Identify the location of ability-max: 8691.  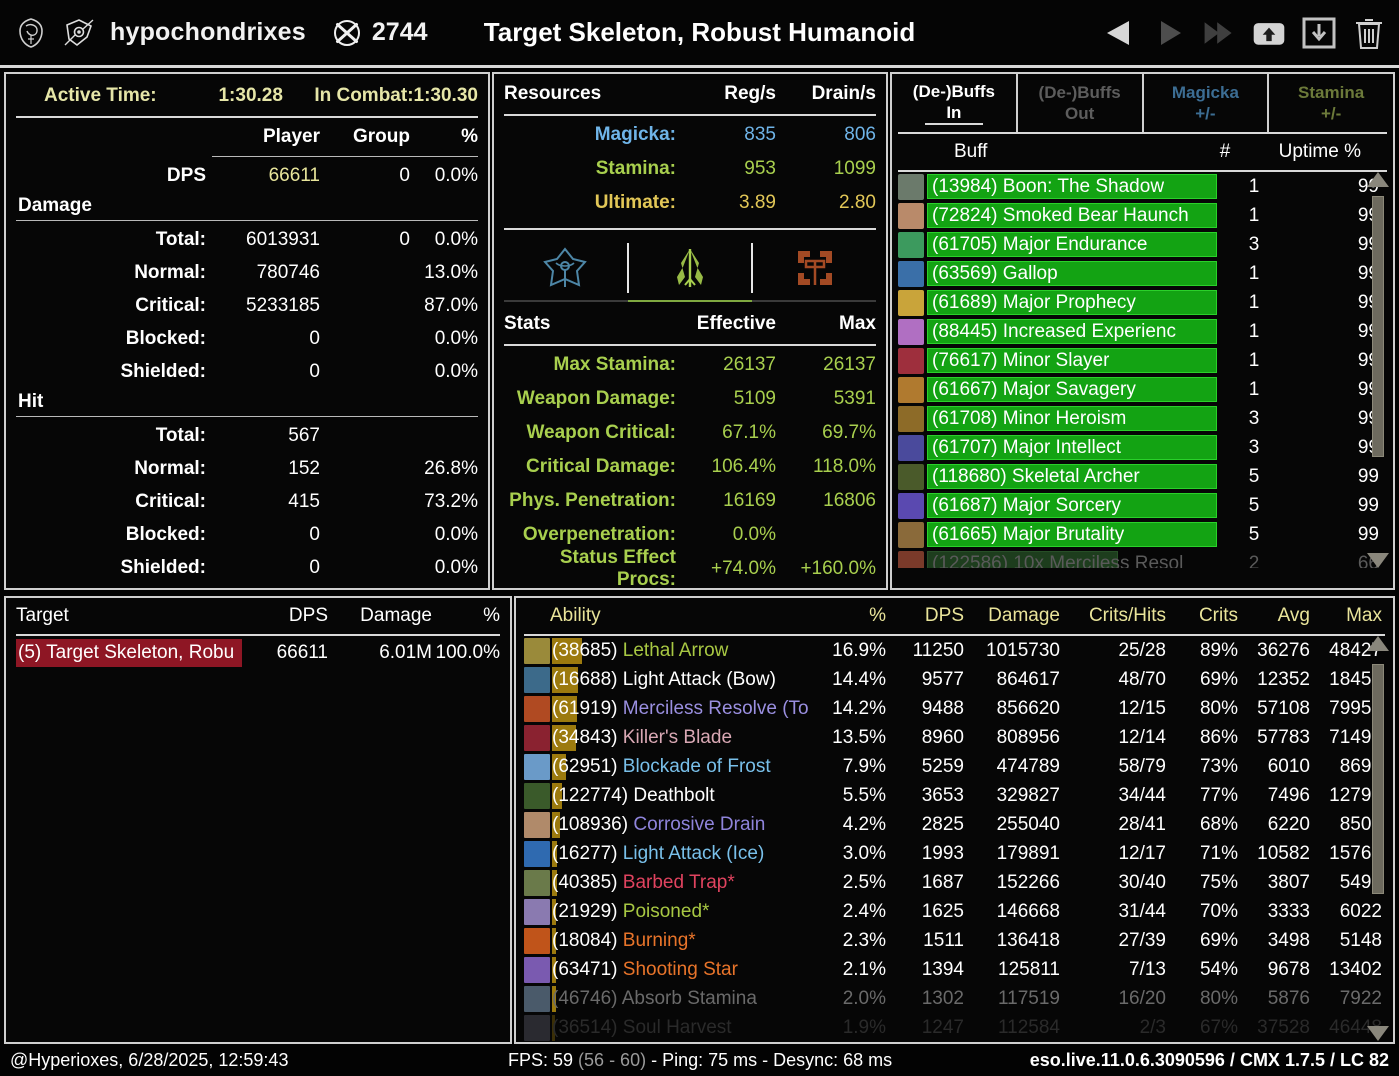
(1360, 766).